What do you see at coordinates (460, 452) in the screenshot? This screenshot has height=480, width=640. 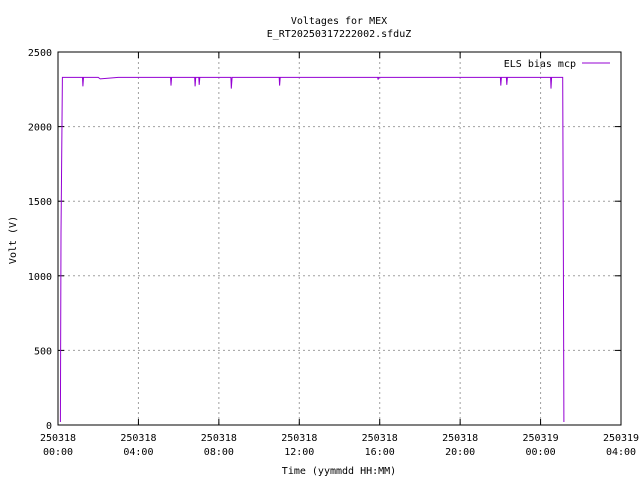 I see `x-tick-label-time: 20:00` at bounding box center [460, 452].